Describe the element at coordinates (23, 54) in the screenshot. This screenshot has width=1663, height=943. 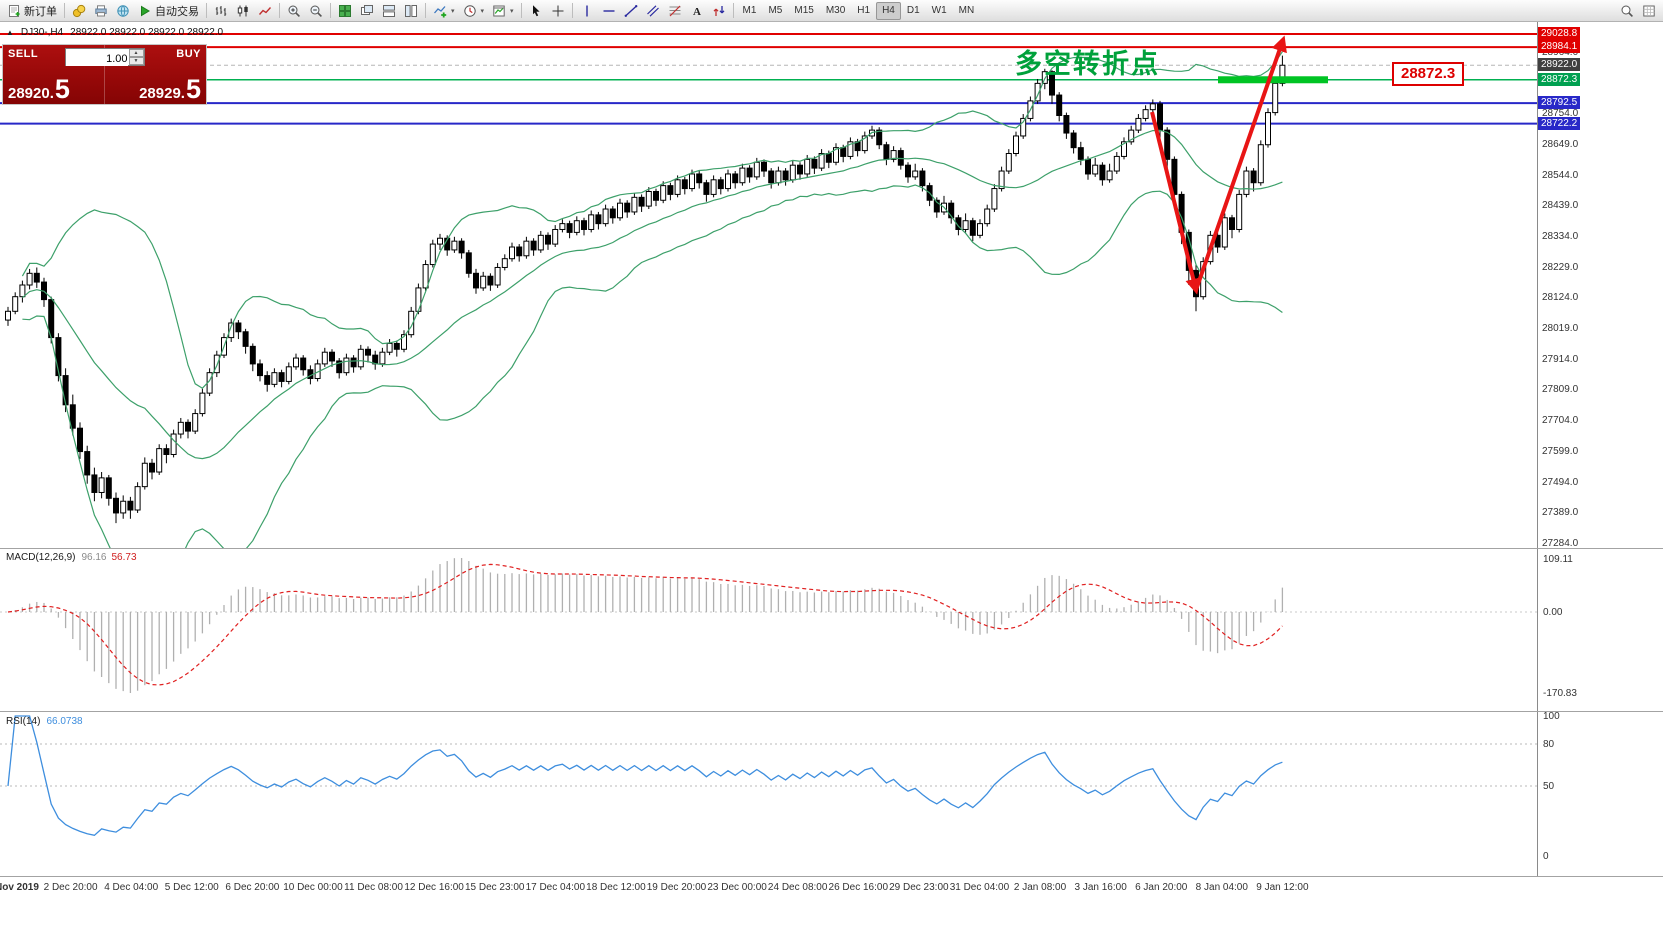
I see `sell-label: SELL` at that location.